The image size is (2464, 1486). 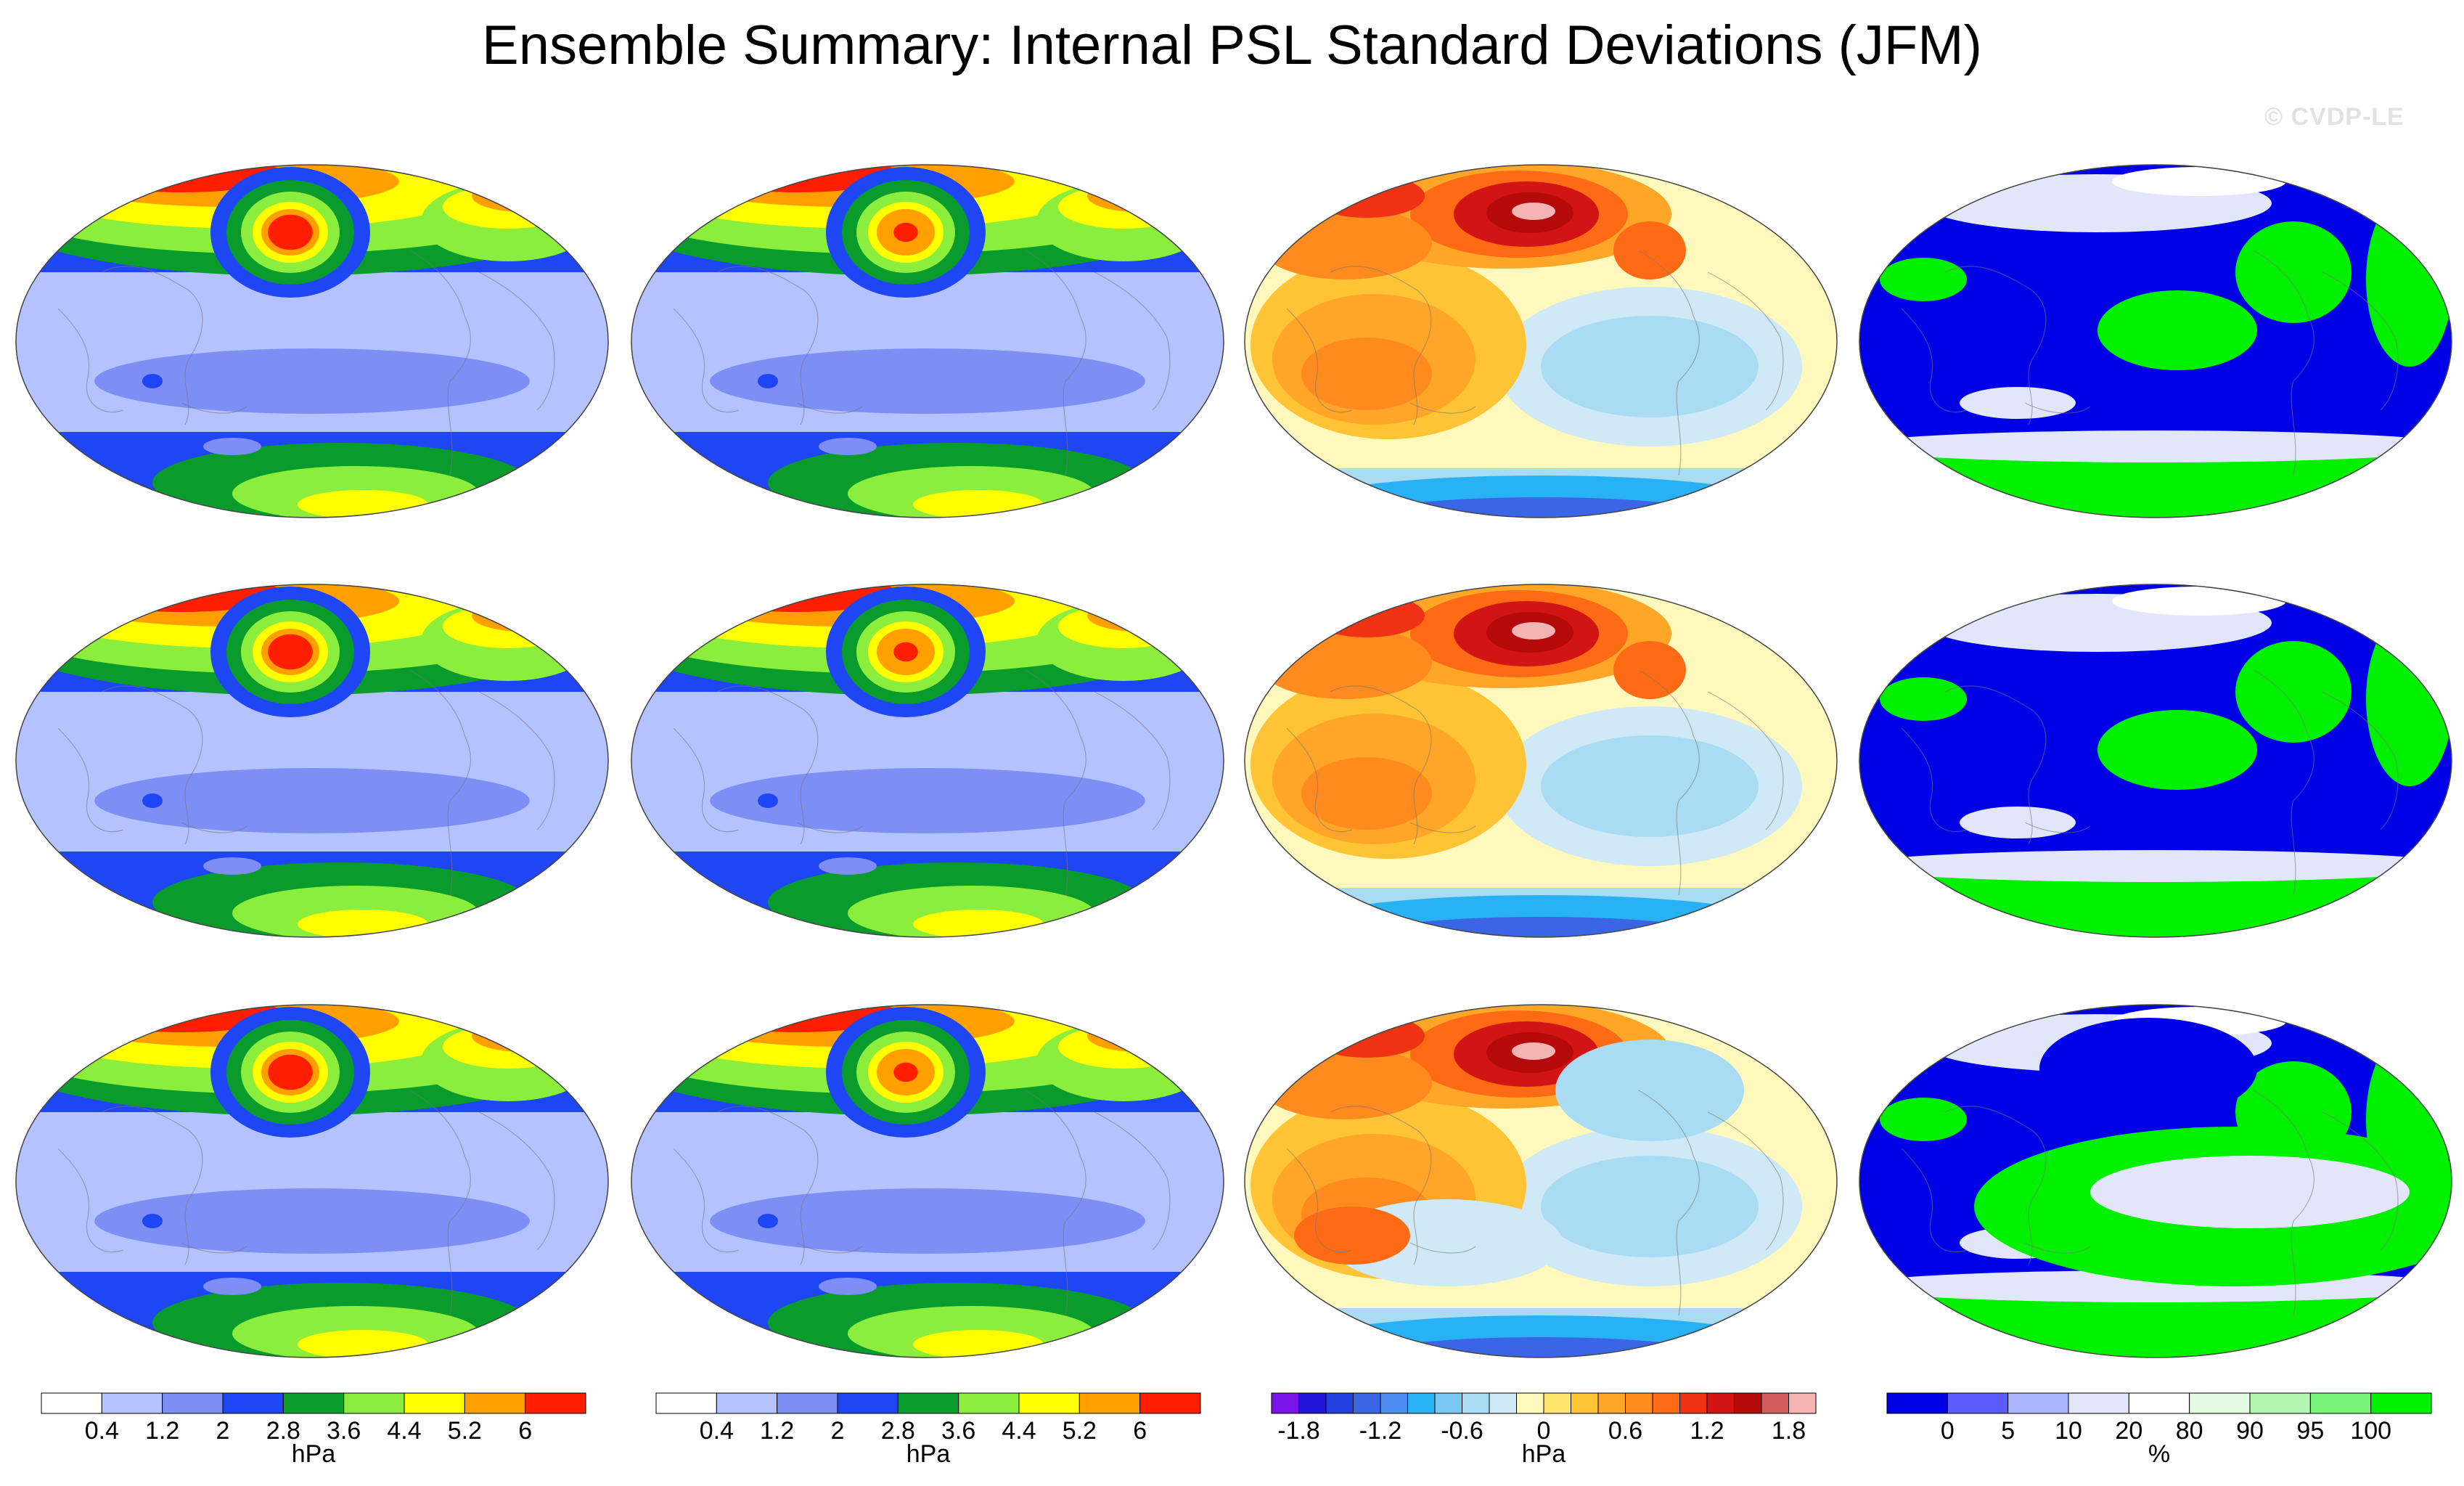 What do you see at coordinates (2068, 1431) in the screenshot?
I see `colorbar-tick-label: 10` at bounding box center [2068, 1431].